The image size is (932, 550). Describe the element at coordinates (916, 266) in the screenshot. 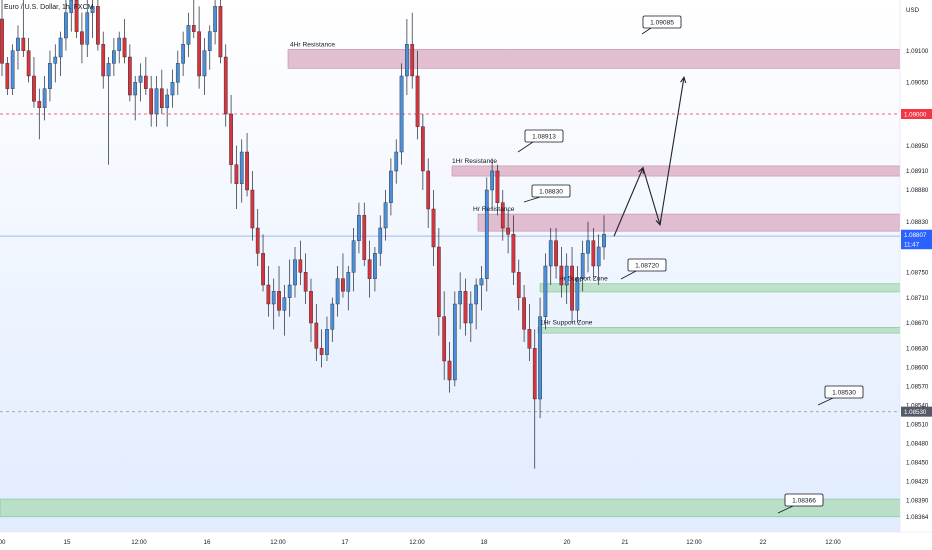

I see `price-axis-panel` at that location.